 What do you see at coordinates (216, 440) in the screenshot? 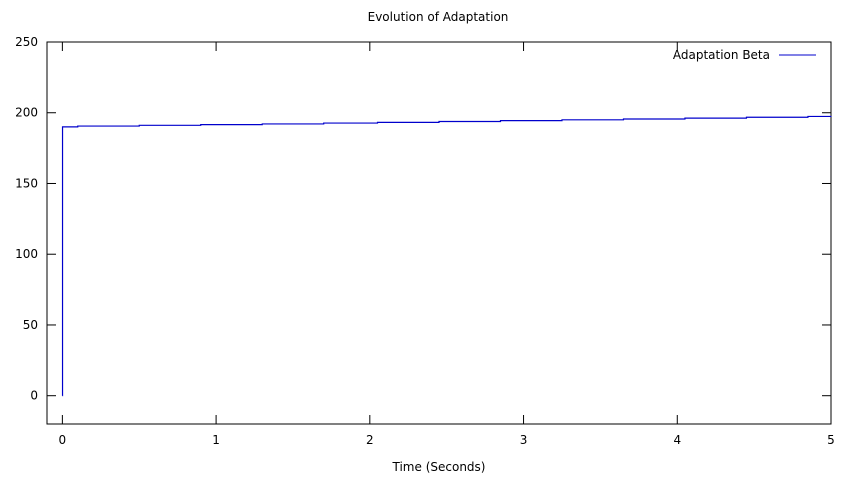
I see `x-tick-label: 1` at bounding box center [216, 440].